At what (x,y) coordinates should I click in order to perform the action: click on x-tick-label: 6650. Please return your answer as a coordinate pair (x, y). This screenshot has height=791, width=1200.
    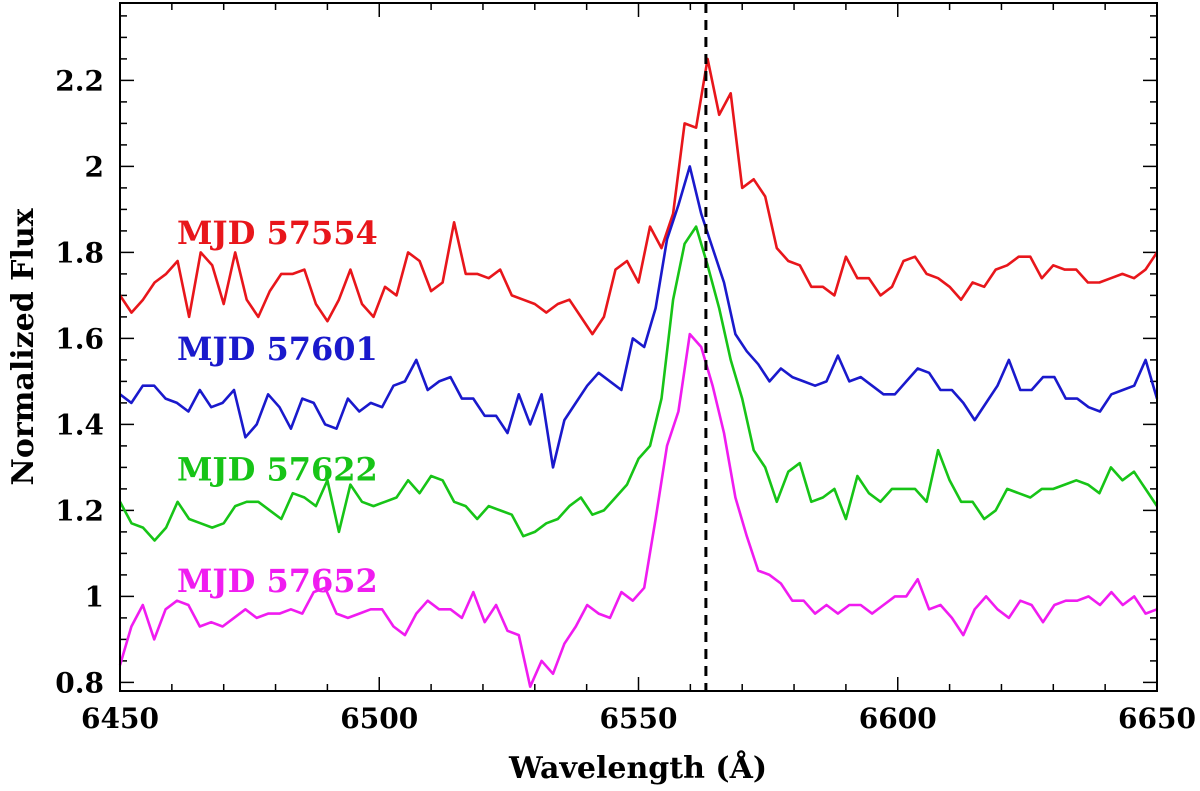
    Looking at the image, I should click on (1157, 718).